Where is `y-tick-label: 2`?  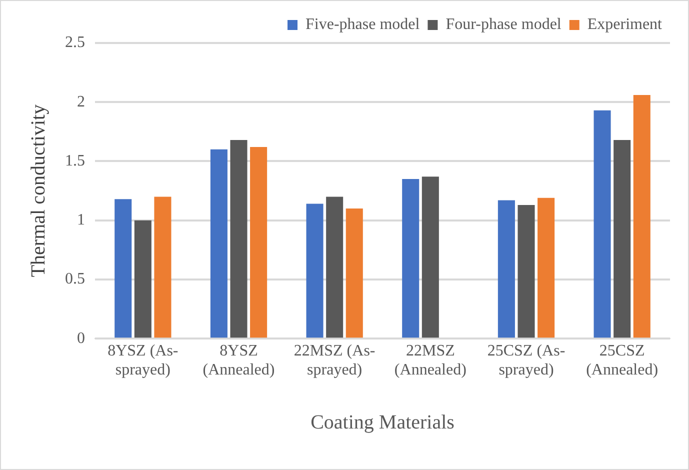
y-tick-label: 2 is located at coordinates (81, 101).